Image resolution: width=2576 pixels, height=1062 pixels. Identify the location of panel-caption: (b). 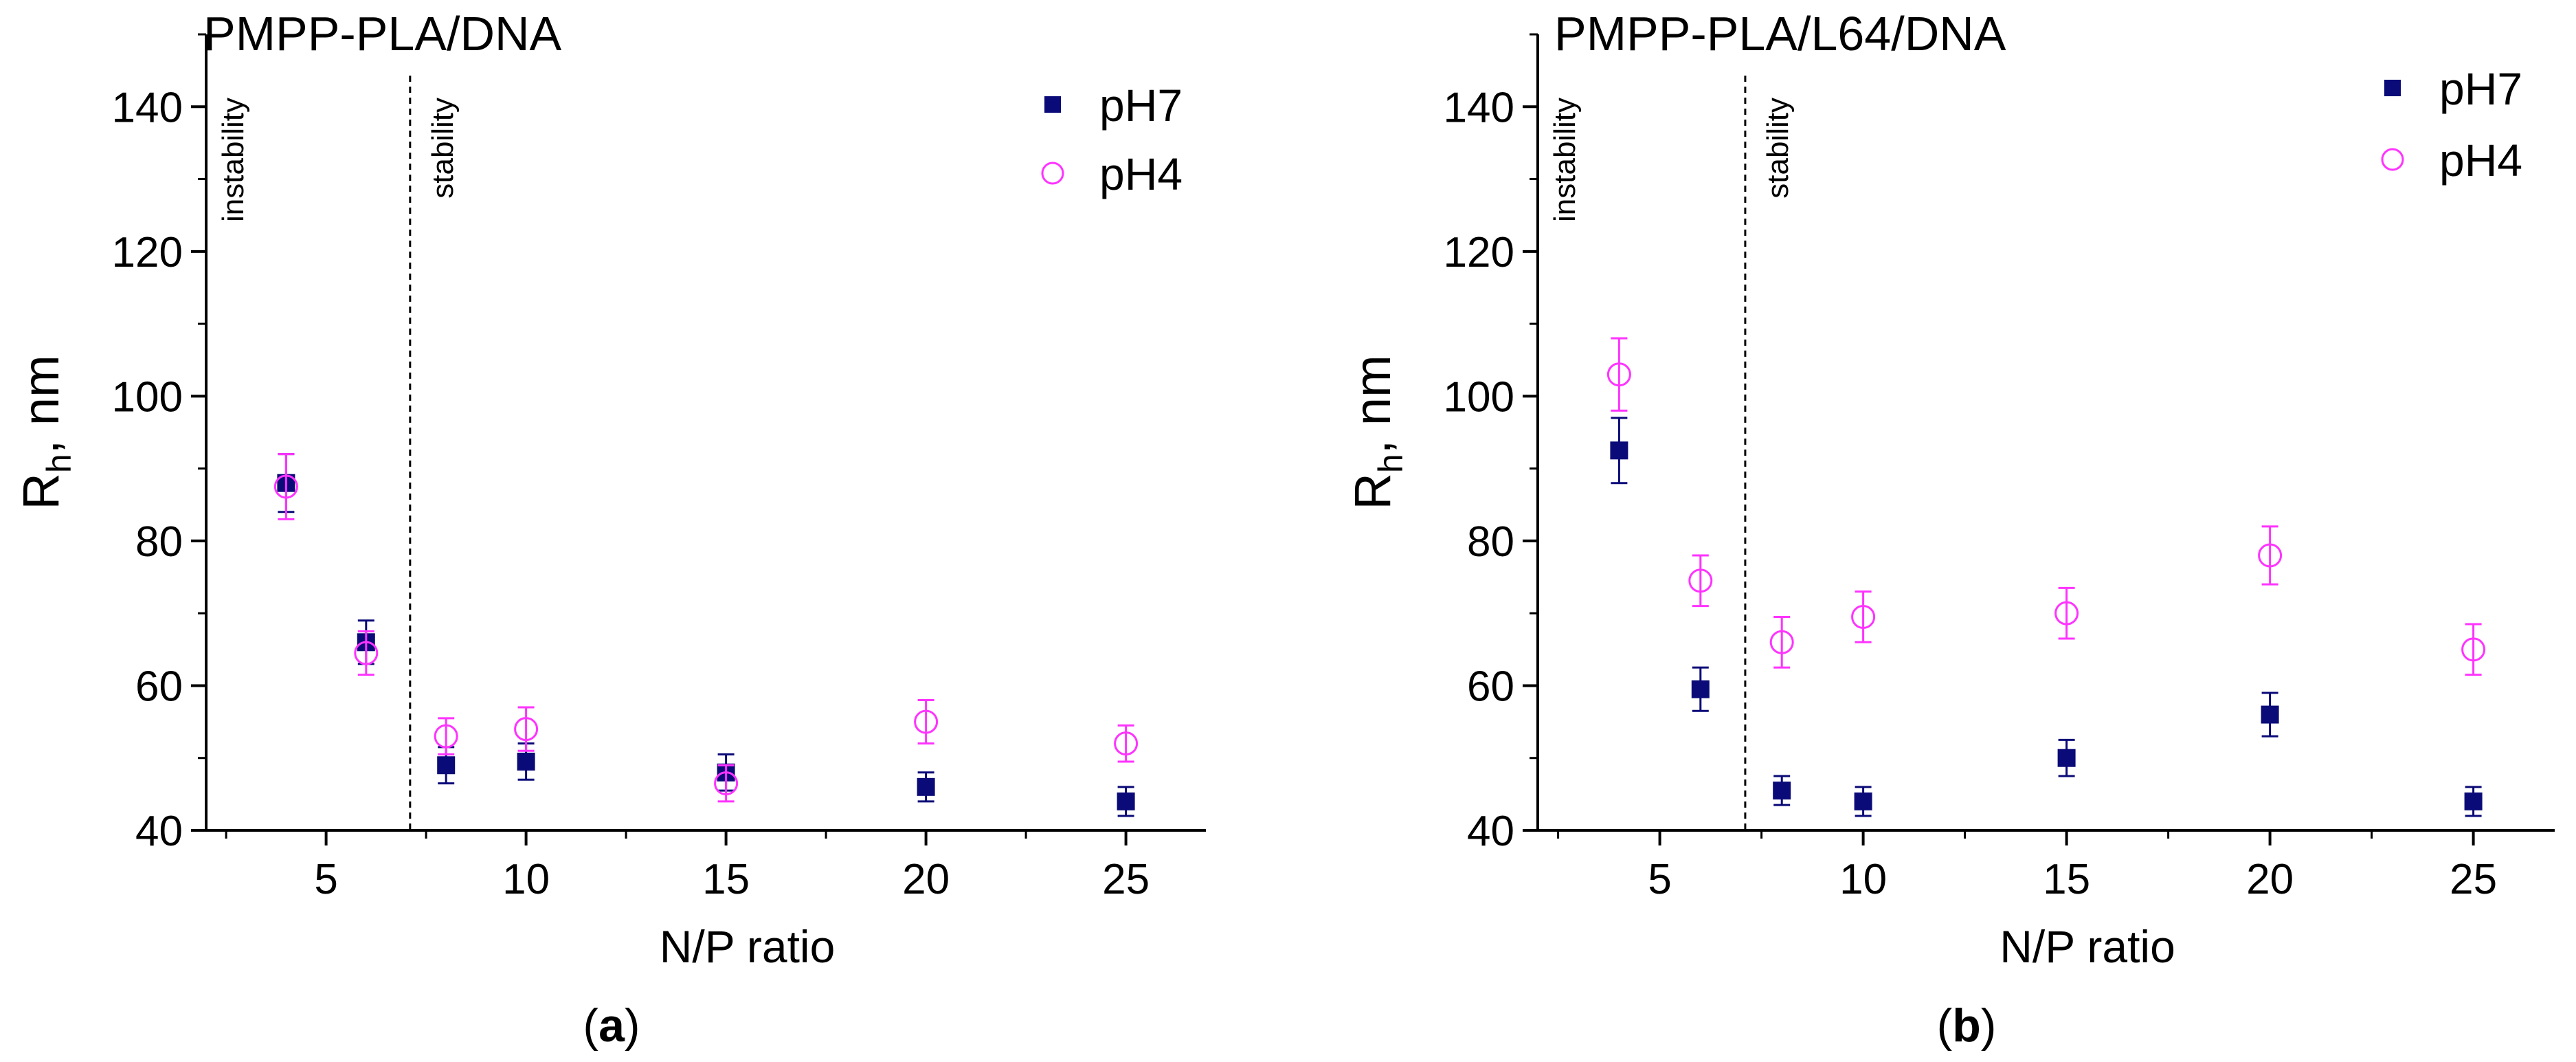
(1967, 1025).